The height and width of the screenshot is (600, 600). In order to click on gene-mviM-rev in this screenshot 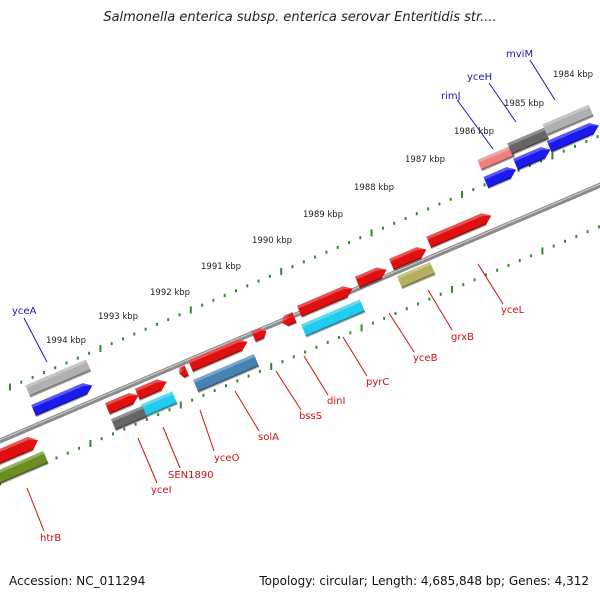, I will do `click(572, 138)`.